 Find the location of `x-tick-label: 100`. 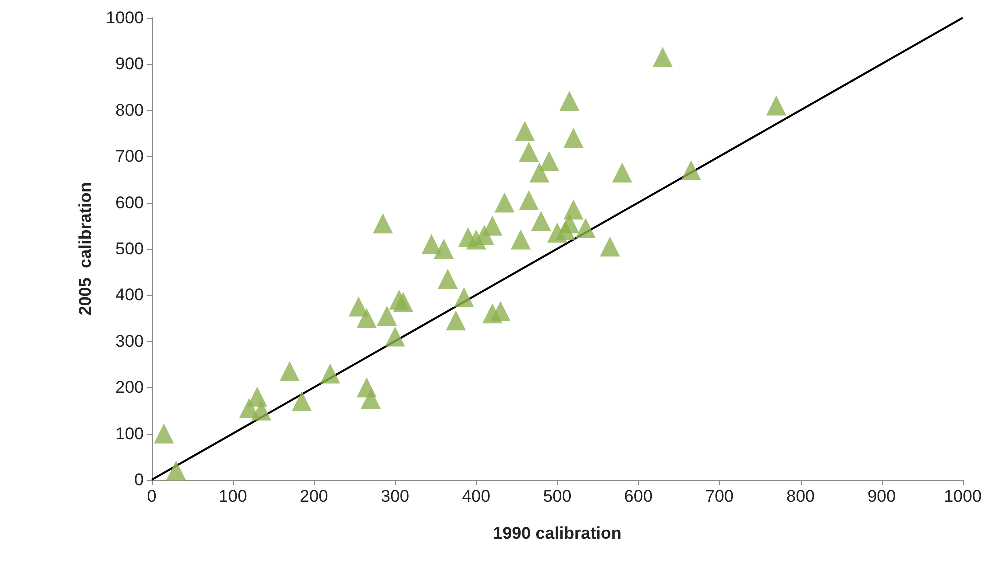

x-tick-label: 100 is located at coordinates (233, 496).